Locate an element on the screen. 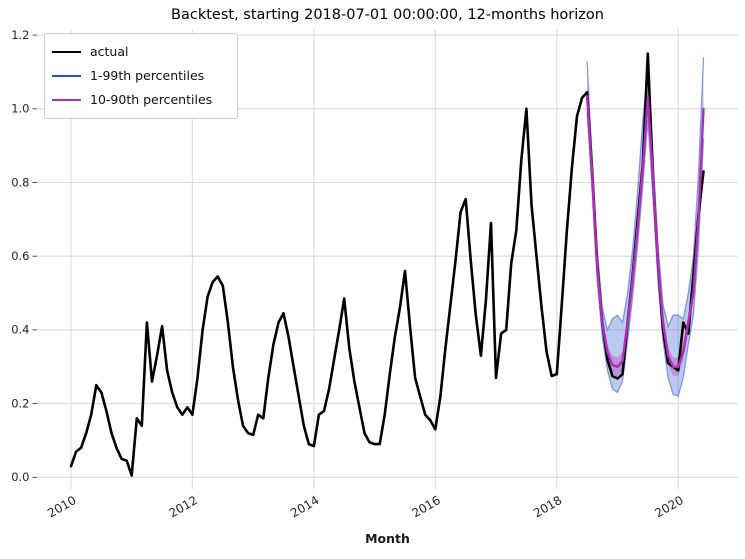  x-tick-label: 2020 is located at coordinates (668, 506).